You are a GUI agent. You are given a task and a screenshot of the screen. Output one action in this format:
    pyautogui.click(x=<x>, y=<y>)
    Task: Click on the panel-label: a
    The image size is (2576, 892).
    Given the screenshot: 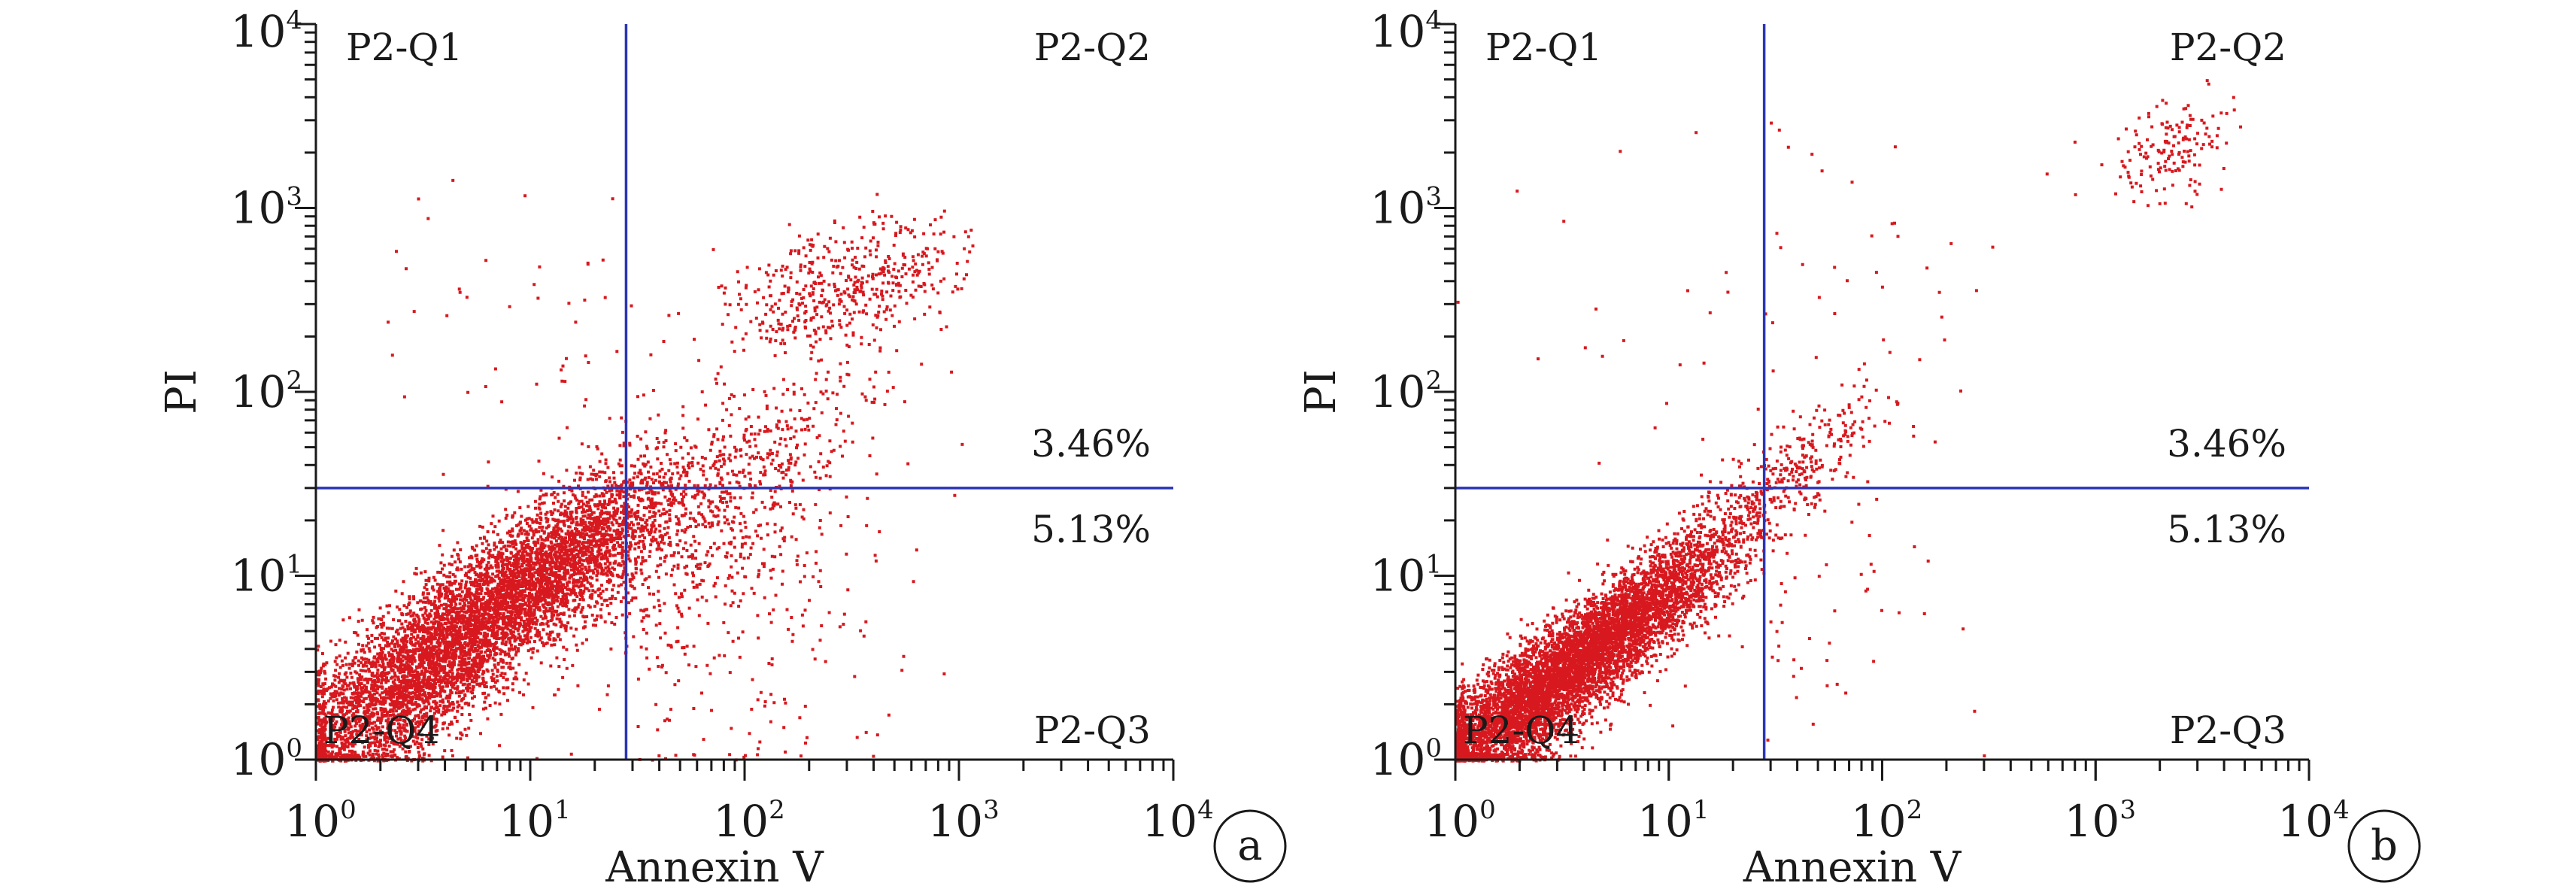 What is the action you would take?
    pyautogui.click(x=1249, y=845)
    